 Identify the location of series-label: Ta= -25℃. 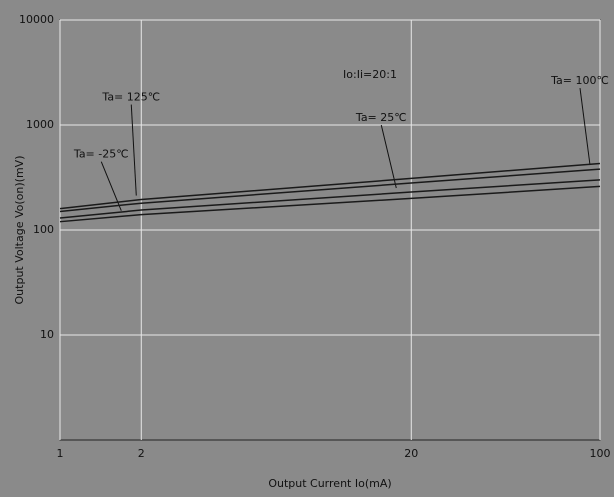
(101, 154).